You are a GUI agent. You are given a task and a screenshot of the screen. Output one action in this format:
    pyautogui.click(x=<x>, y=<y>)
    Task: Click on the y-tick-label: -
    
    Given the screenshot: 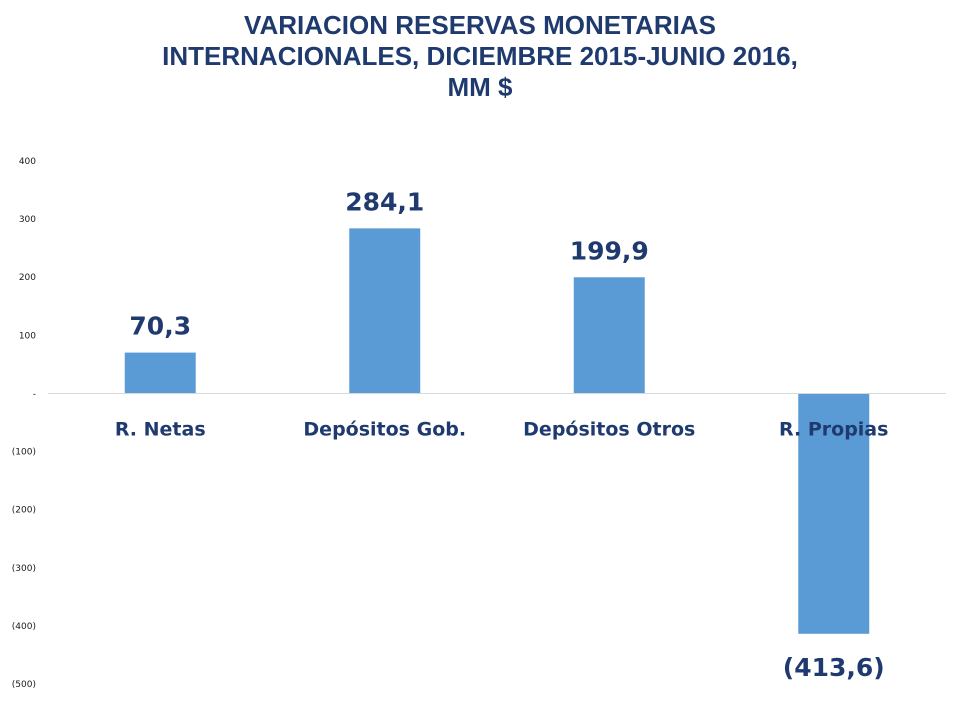 What is the action you would take?
    pyautogui.click(x=34, y=394)
    